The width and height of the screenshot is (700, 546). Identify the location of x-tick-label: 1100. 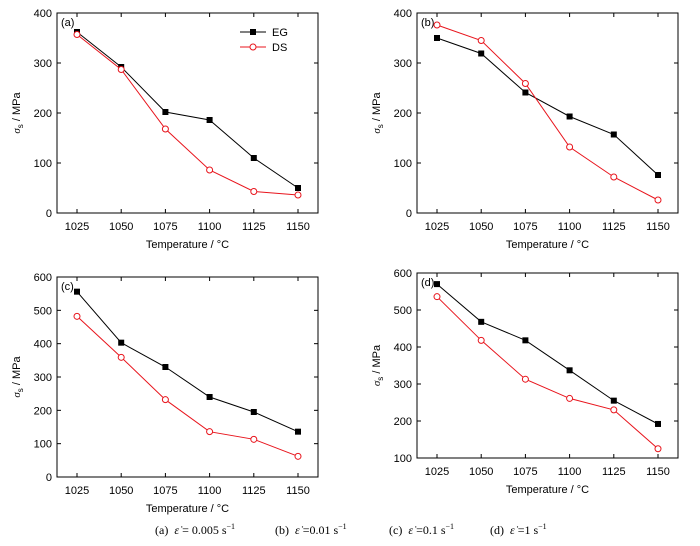
(570, 227).